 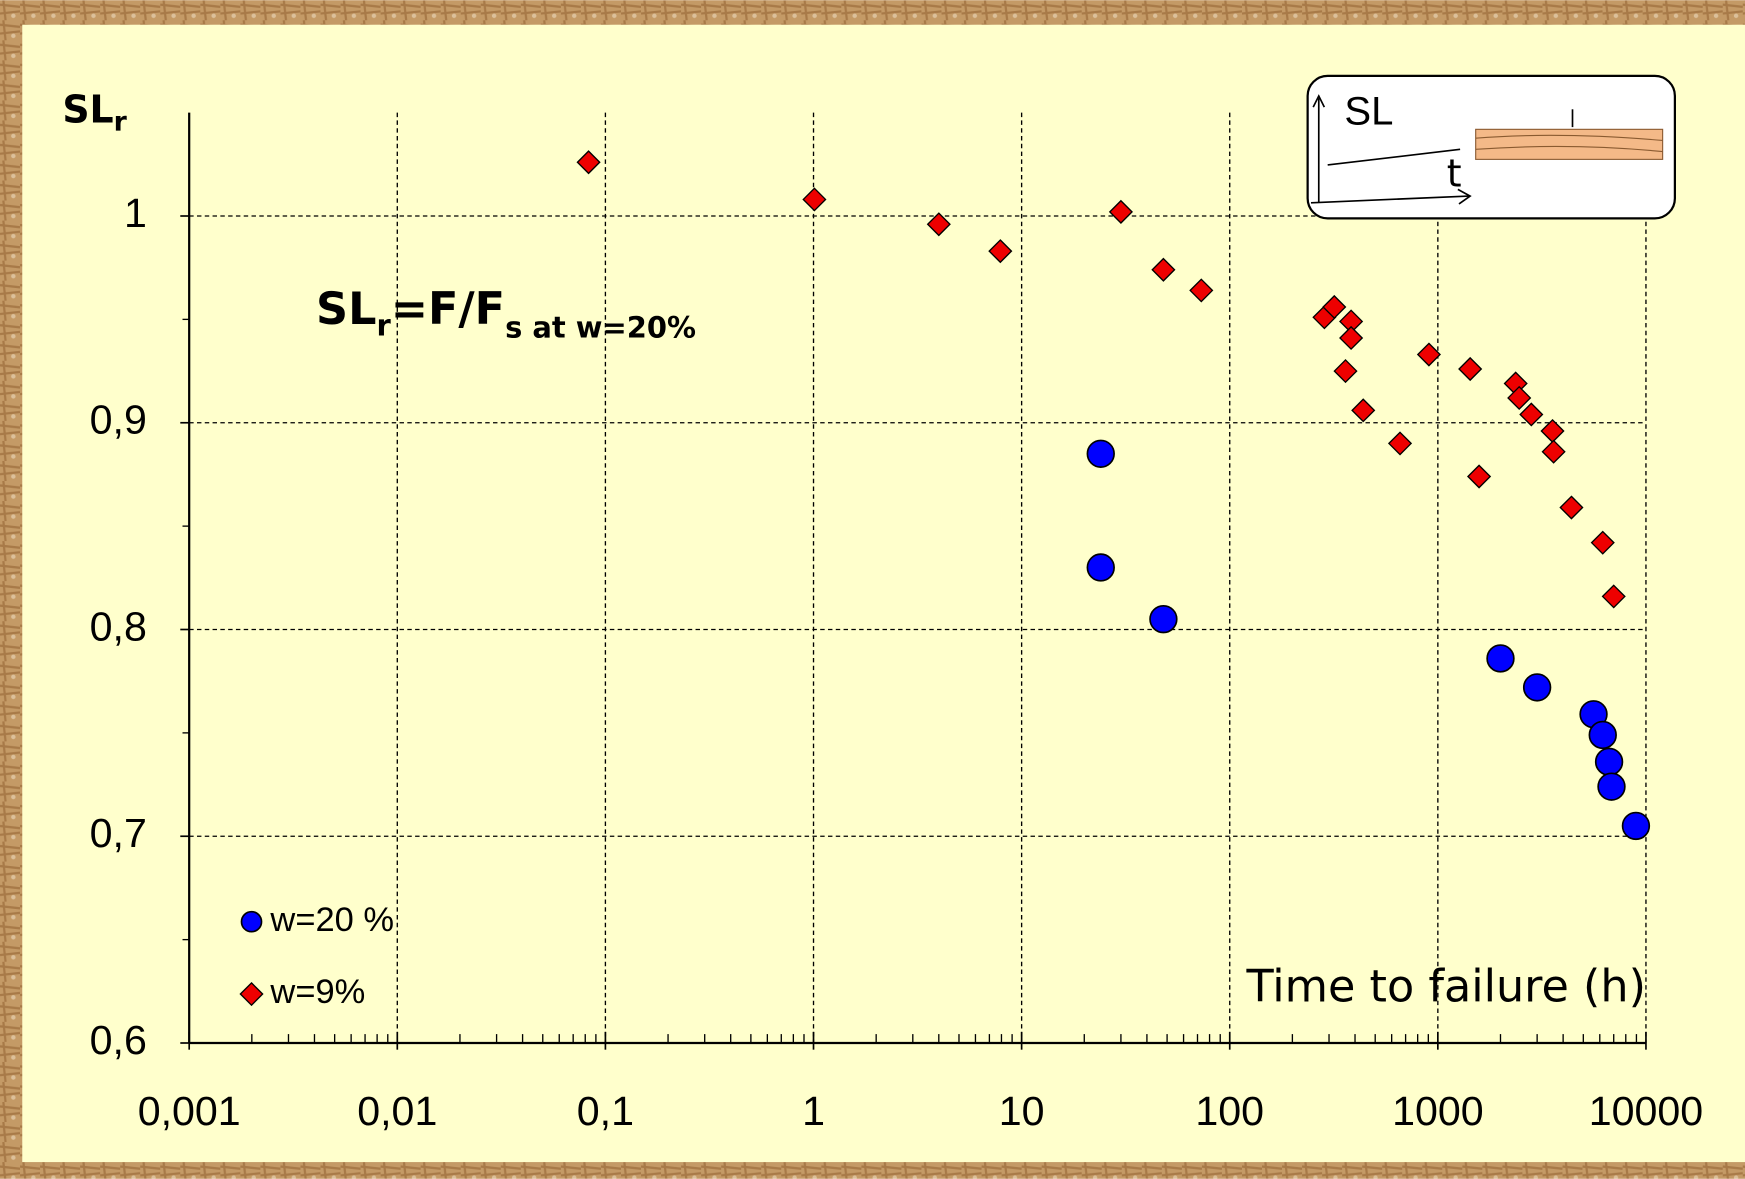 I want to click on x-axis-label: Time to failure (h), so click(x=1445, y=987).